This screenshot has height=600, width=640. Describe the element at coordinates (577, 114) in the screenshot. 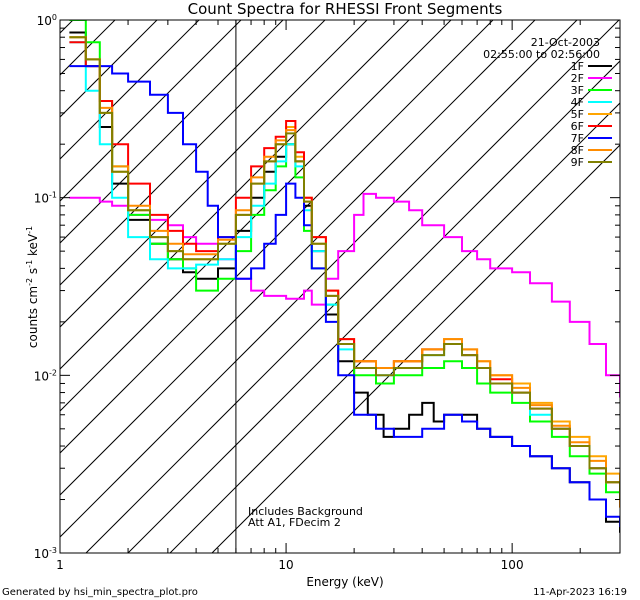

I see `legend-label-5f: 5F` at that location.